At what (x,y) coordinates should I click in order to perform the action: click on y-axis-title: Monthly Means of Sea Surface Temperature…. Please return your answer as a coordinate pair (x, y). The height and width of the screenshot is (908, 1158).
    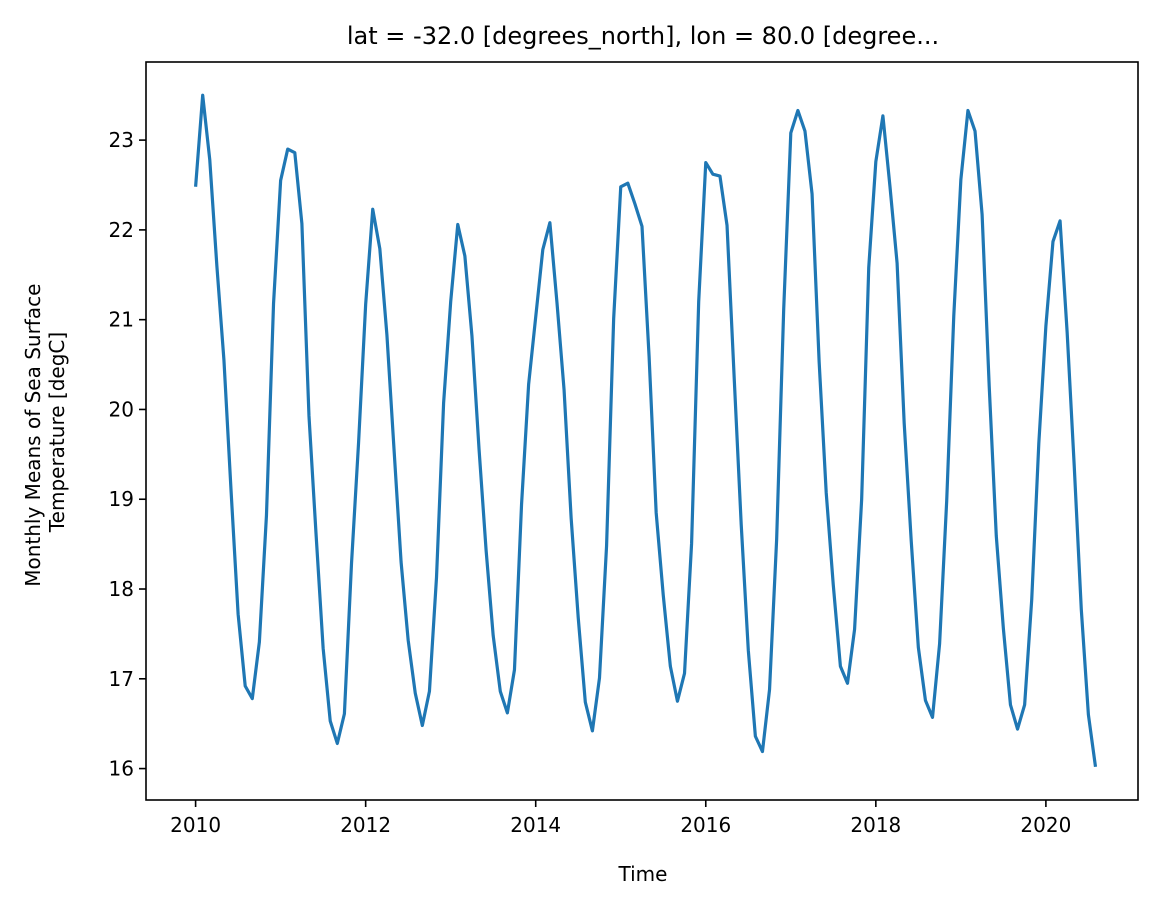
    Looking at the image, I should click on (45, 432).